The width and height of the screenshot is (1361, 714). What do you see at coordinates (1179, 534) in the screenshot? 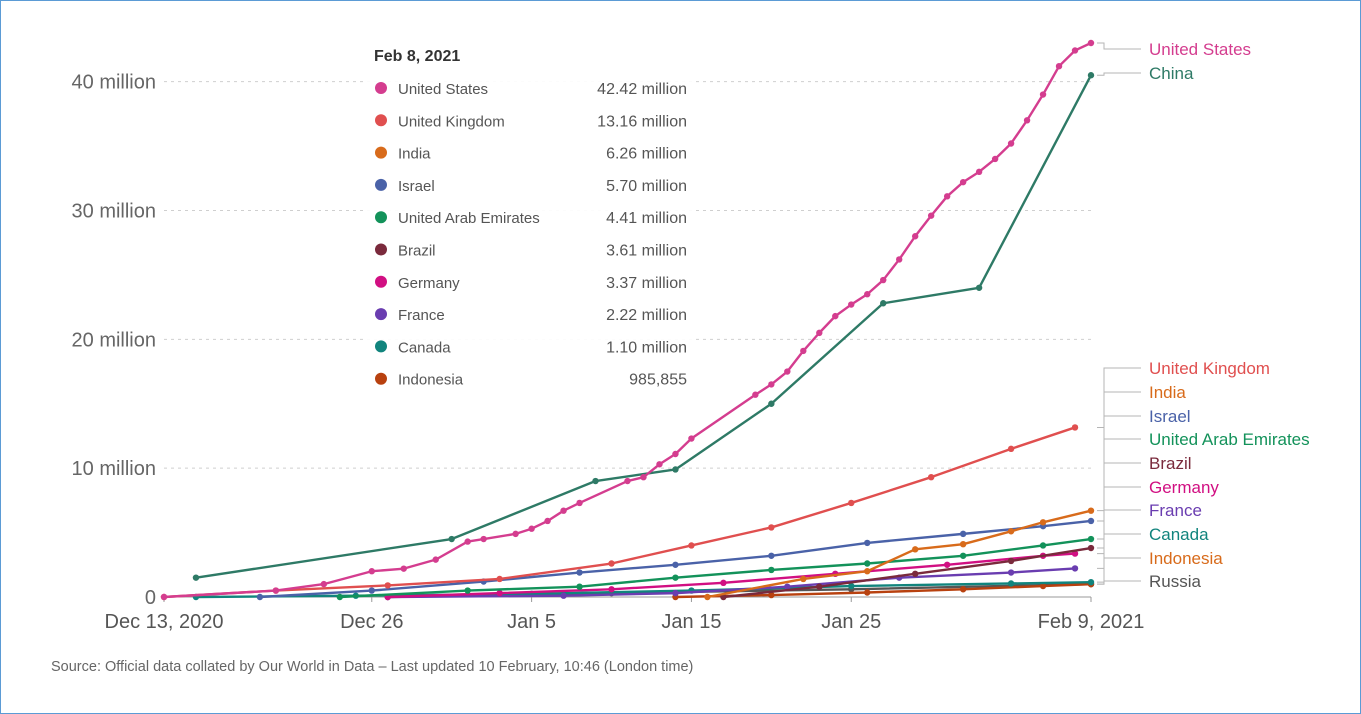
I see `end-label: Canada` at bounding box center [1179, 534].